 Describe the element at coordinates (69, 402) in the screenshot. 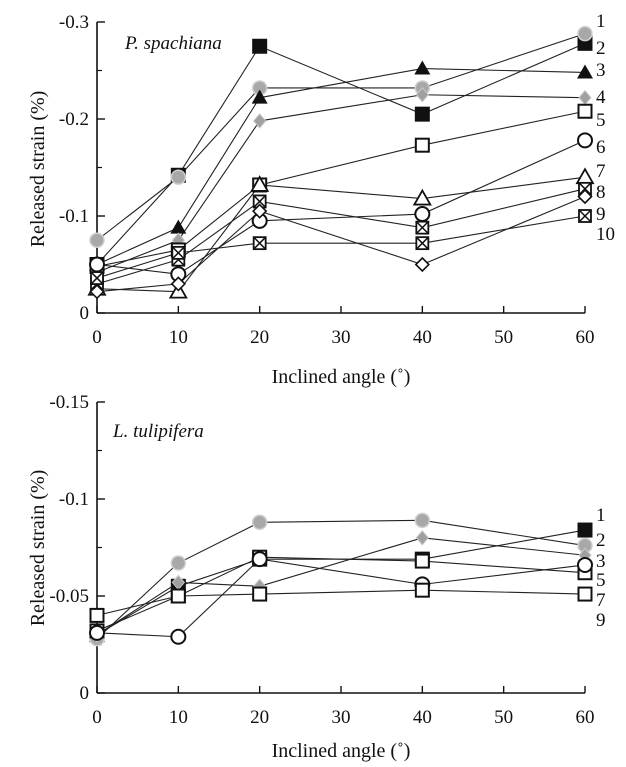

I see `y-tick-label: -0.15` at that location.